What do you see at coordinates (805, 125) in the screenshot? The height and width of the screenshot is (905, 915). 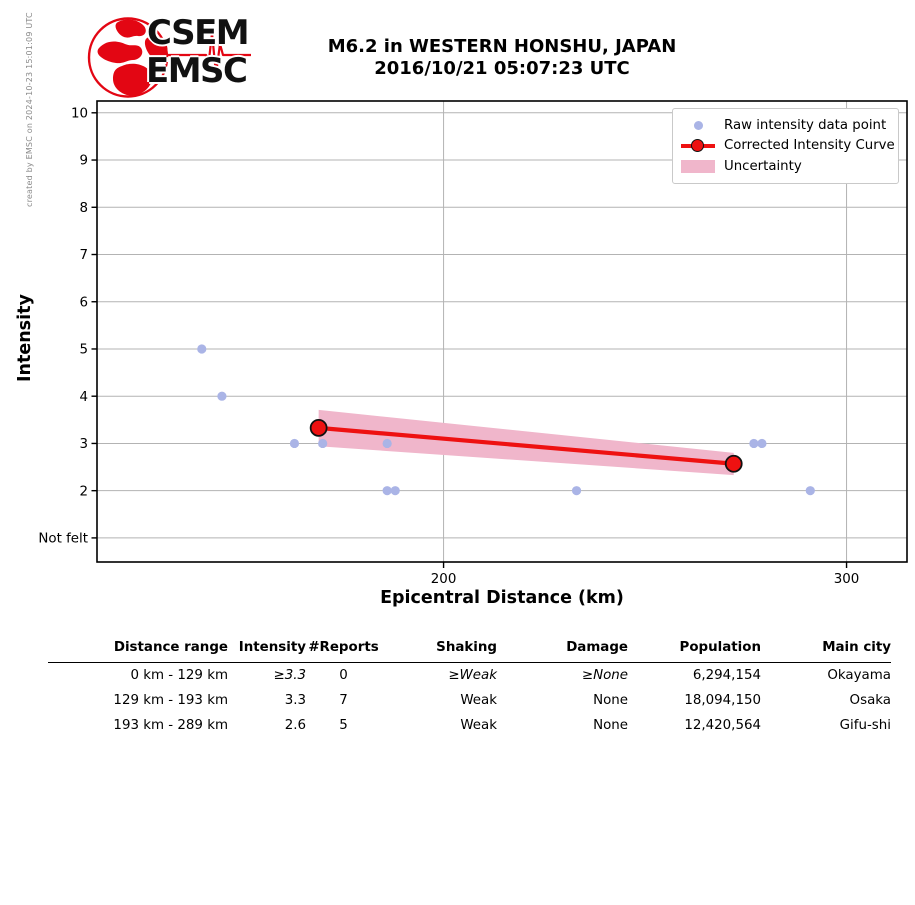 I see `legend-label: Raw intensity data point` at bounding box center [805, 125].